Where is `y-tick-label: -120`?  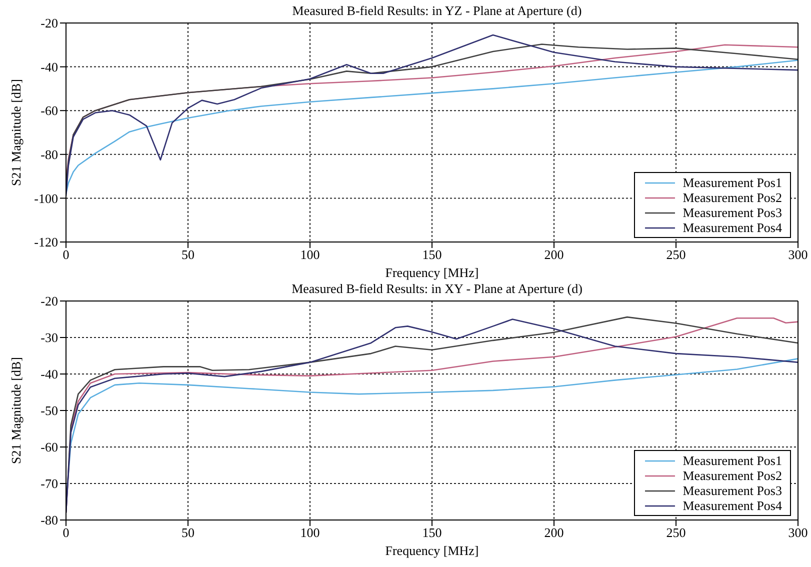
y-tick-label: -120 is located at coordinates (46, 242).